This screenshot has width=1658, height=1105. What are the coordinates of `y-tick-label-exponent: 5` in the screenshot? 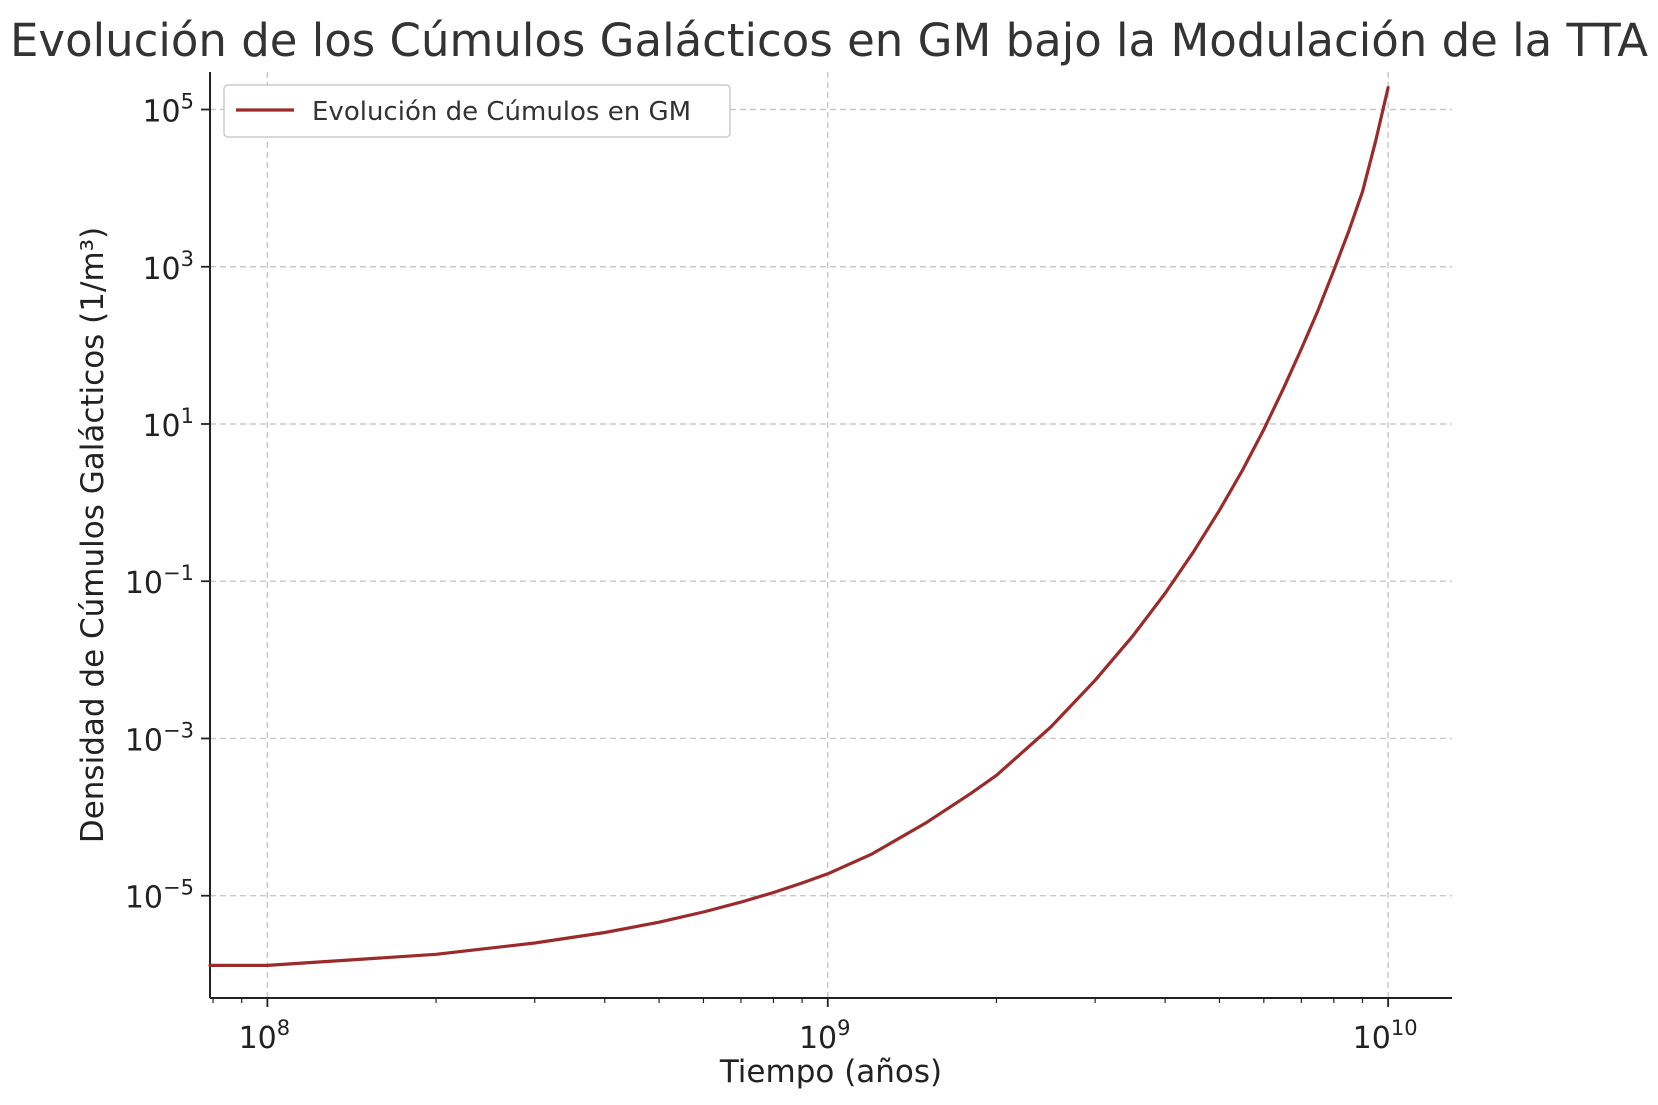 It's located at (187, 102).